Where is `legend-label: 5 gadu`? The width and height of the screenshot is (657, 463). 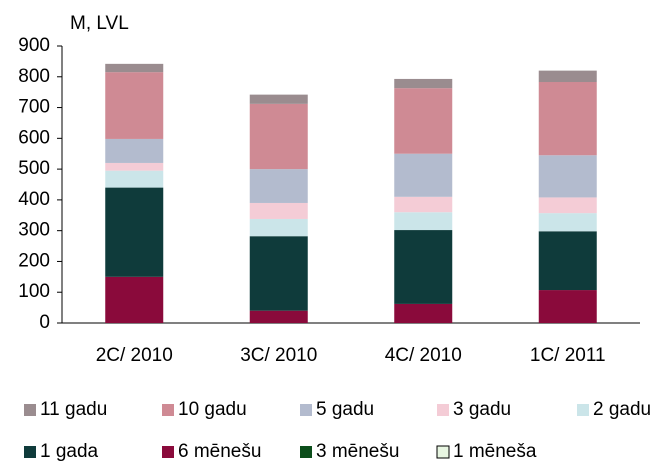 legend-label: 5 gadu is located at coordinates (345, 409).